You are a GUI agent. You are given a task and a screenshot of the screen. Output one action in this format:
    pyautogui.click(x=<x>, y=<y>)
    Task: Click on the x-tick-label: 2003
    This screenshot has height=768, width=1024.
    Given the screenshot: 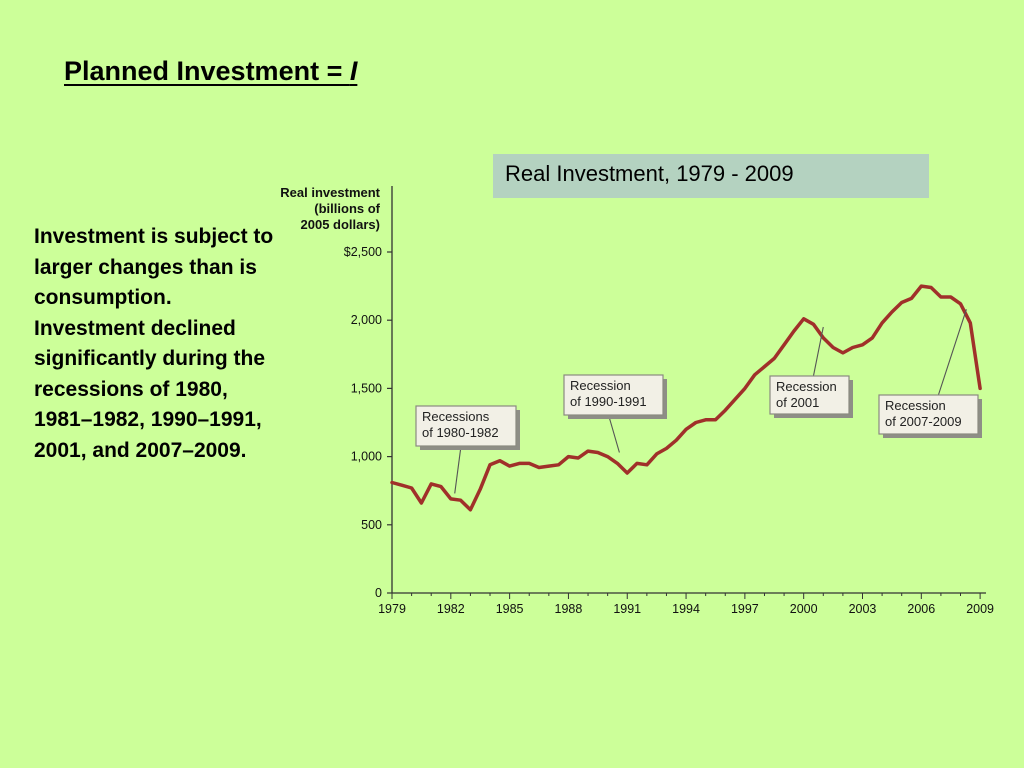 What is the action you would take?
    pyautogui.click(x=863, y=609)
    